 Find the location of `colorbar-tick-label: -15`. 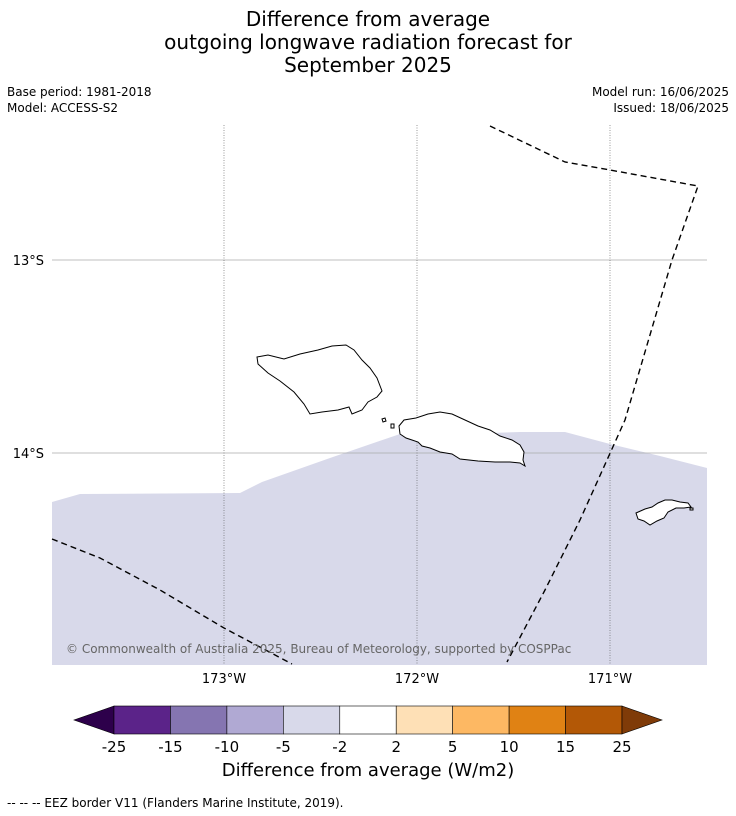

colorbar-tick-label: -15 is located at coordinates (170, 747).